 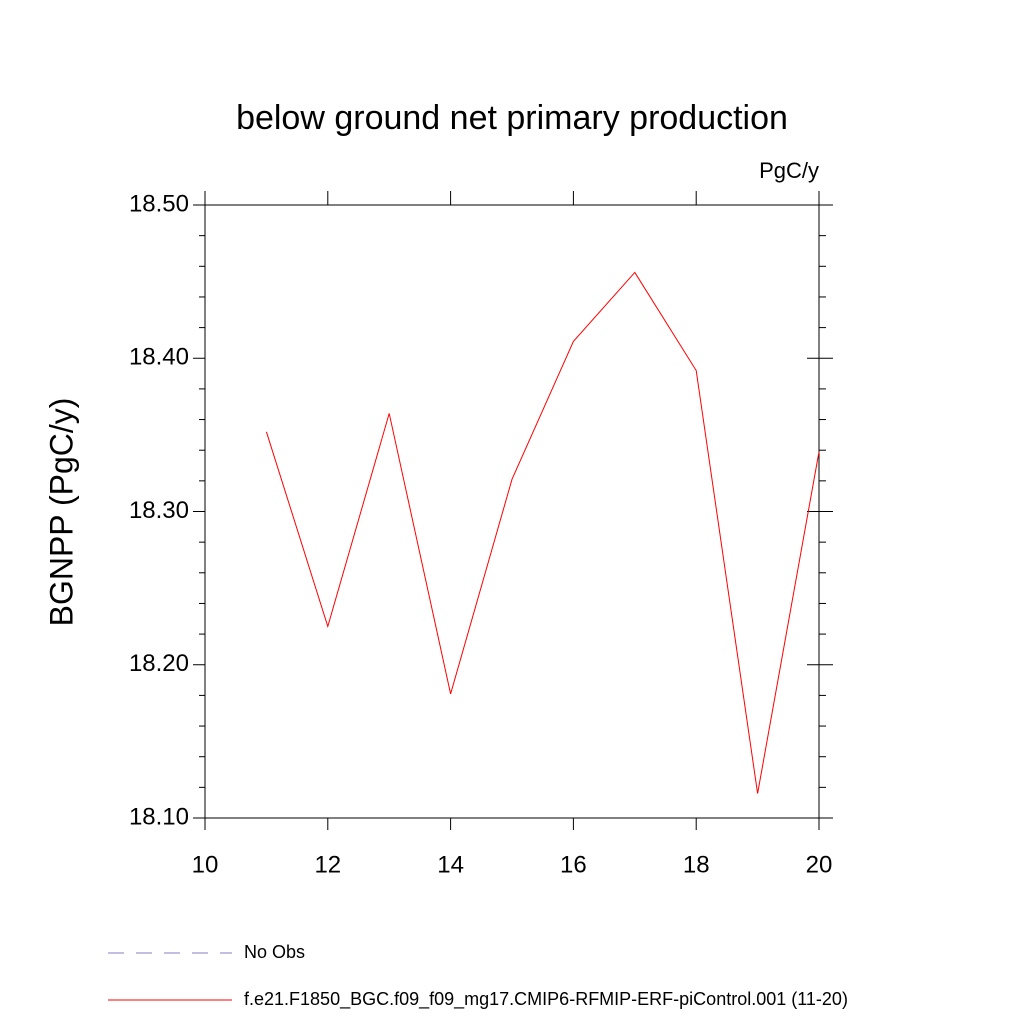 What do you see at coordinates (61, 512) in the screenshot?
I see `y-axis-label: BGNPP (PgC/y)` at bounding box center [61, 512].